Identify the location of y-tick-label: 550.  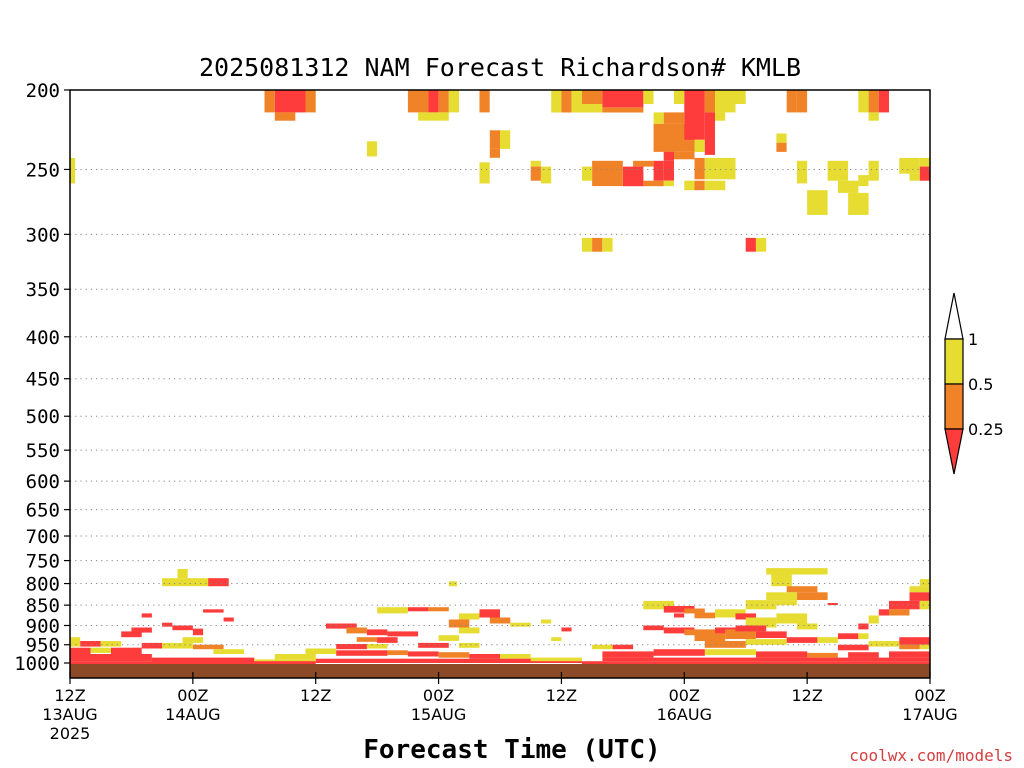
(43, 451).